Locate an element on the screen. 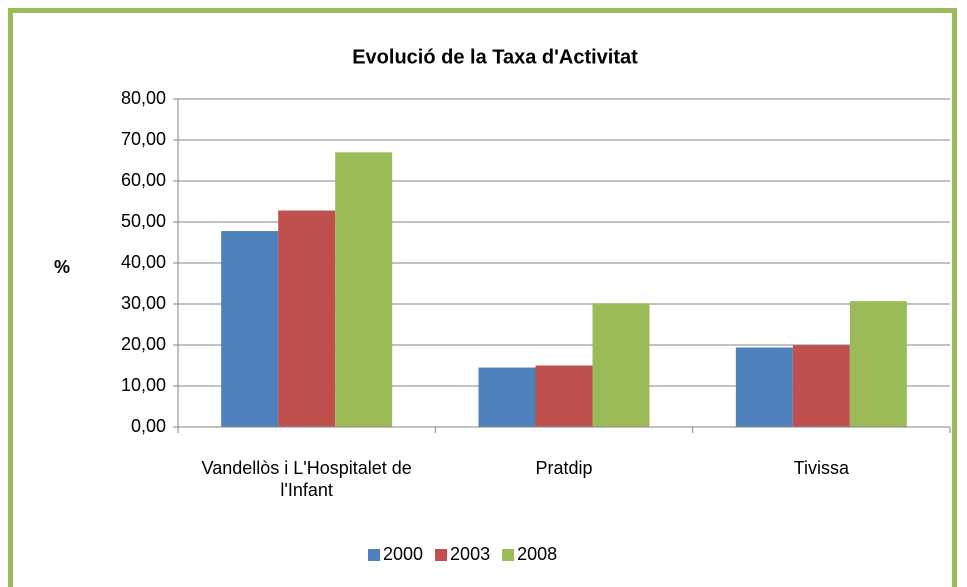  y-tick-label: 30,00 is located at coordinates (143, 303).